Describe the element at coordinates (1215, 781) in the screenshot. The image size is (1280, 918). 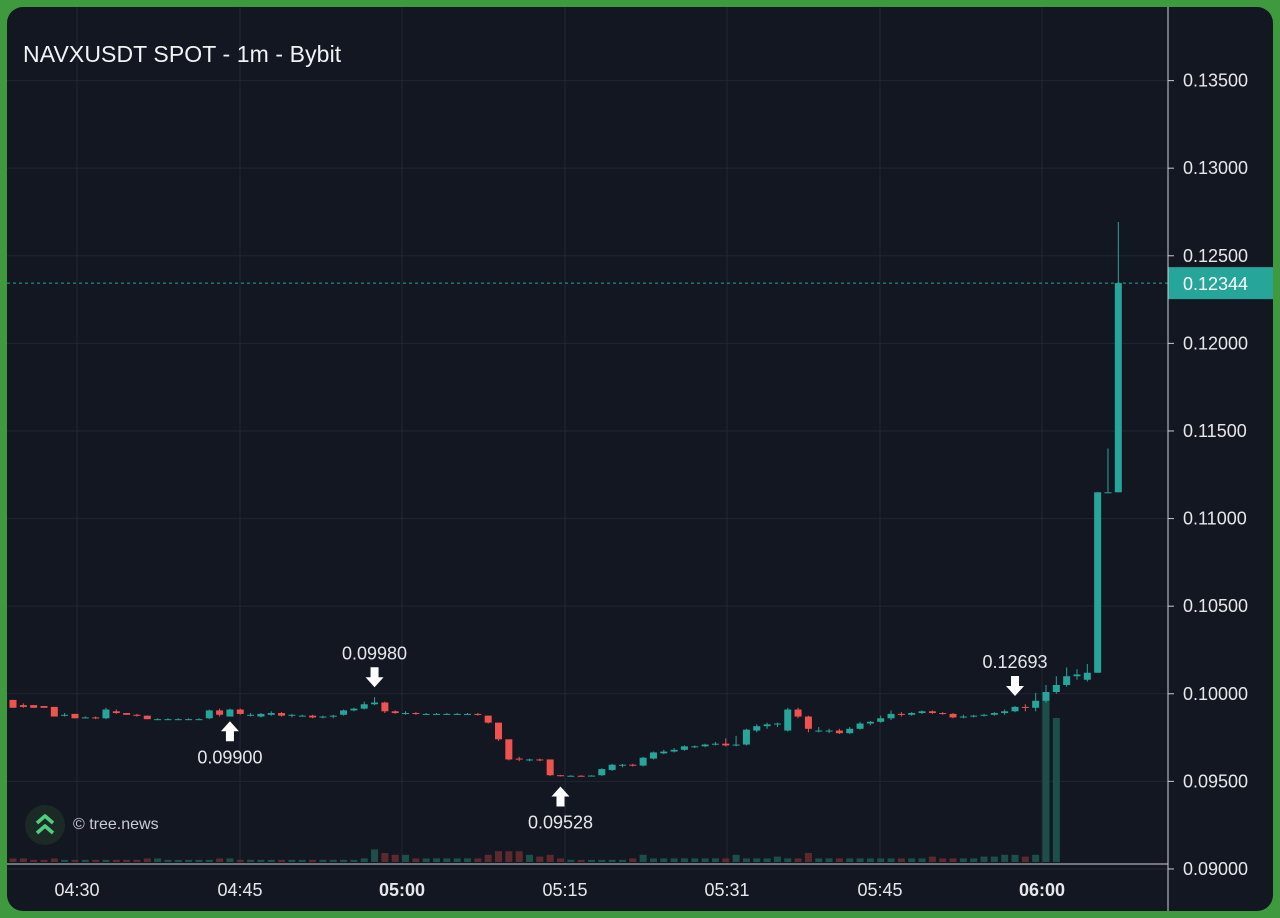
I see `y-tick-label: 0.09500` at that location.